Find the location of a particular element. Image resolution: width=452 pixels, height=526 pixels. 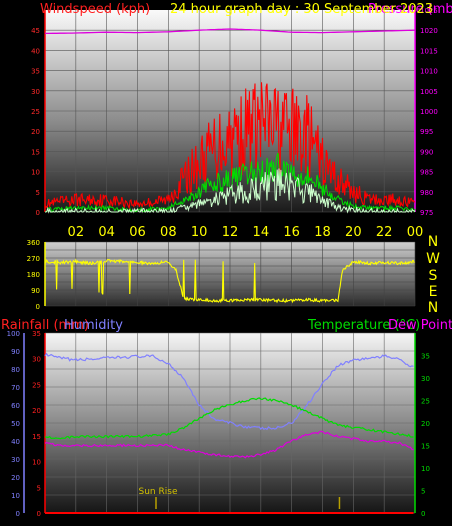

temperature-axis-title: Temperature (°C) is located at coordinates (363, 325).